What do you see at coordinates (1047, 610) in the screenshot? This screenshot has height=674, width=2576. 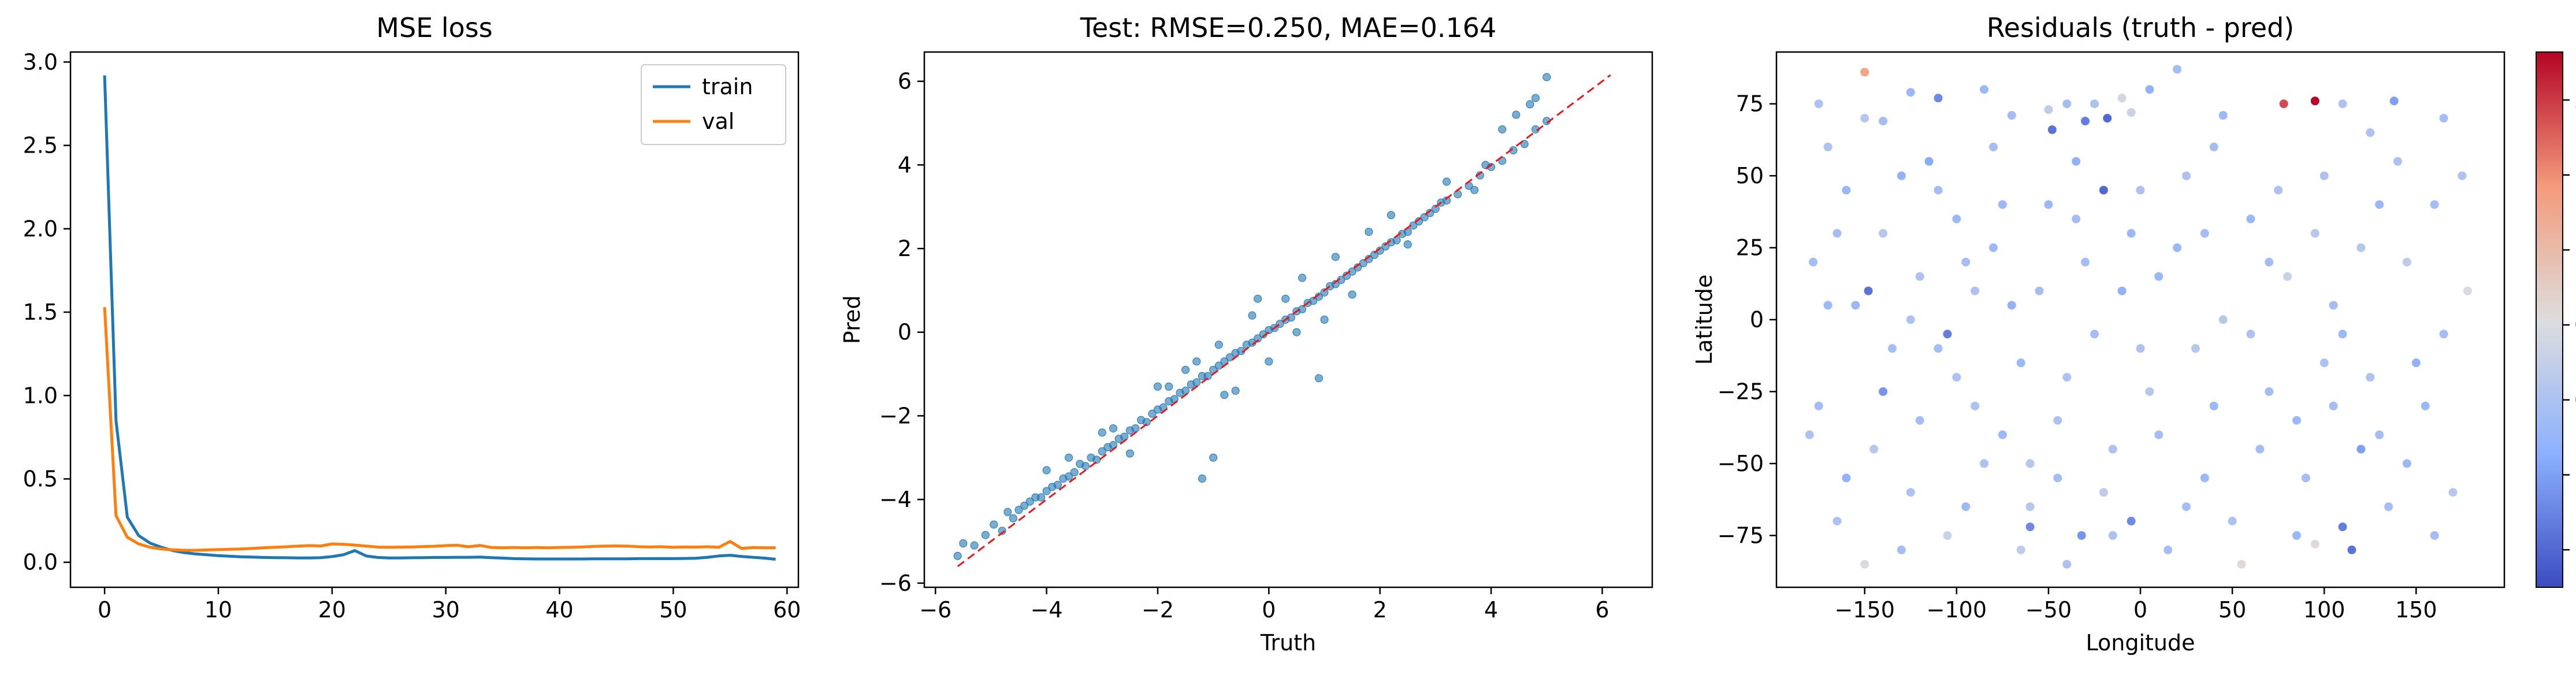 I see `x-tick-label: −4` at bounding box center [1047, 610].